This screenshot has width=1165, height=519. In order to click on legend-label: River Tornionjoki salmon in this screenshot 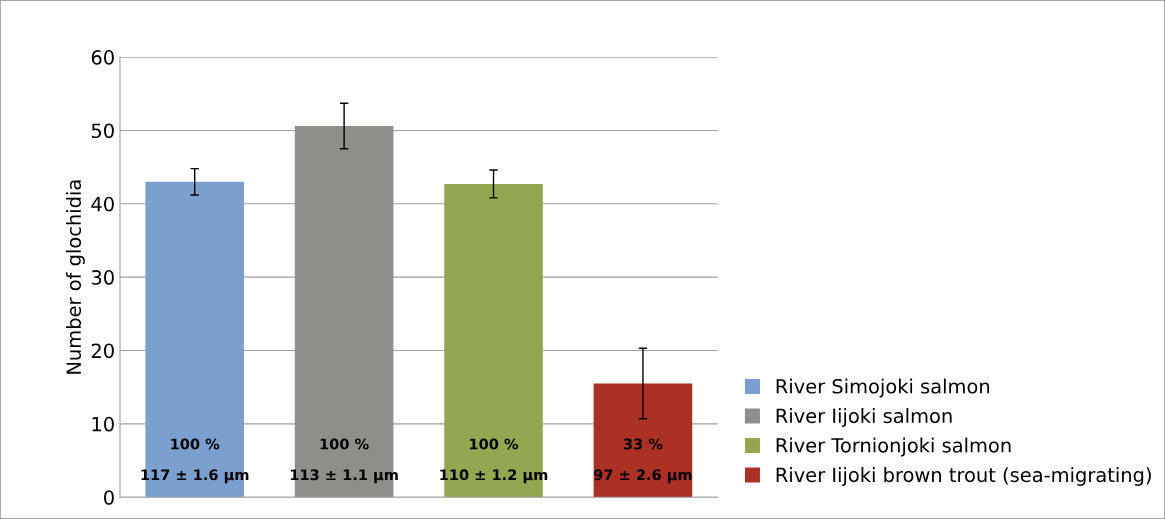, I will do `click(893, 447)`.